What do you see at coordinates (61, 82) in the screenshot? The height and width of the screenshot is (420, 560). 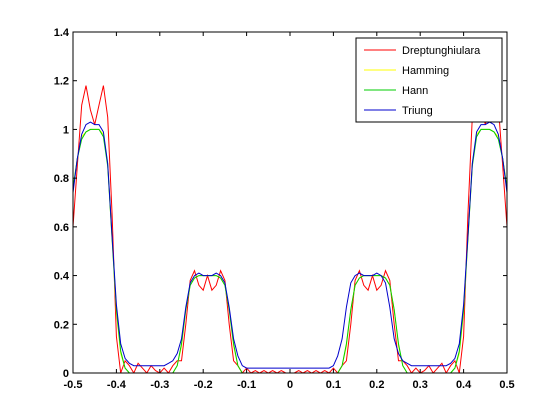 I see `y-tick-label: 1.2` at bounding box center [61, 82].